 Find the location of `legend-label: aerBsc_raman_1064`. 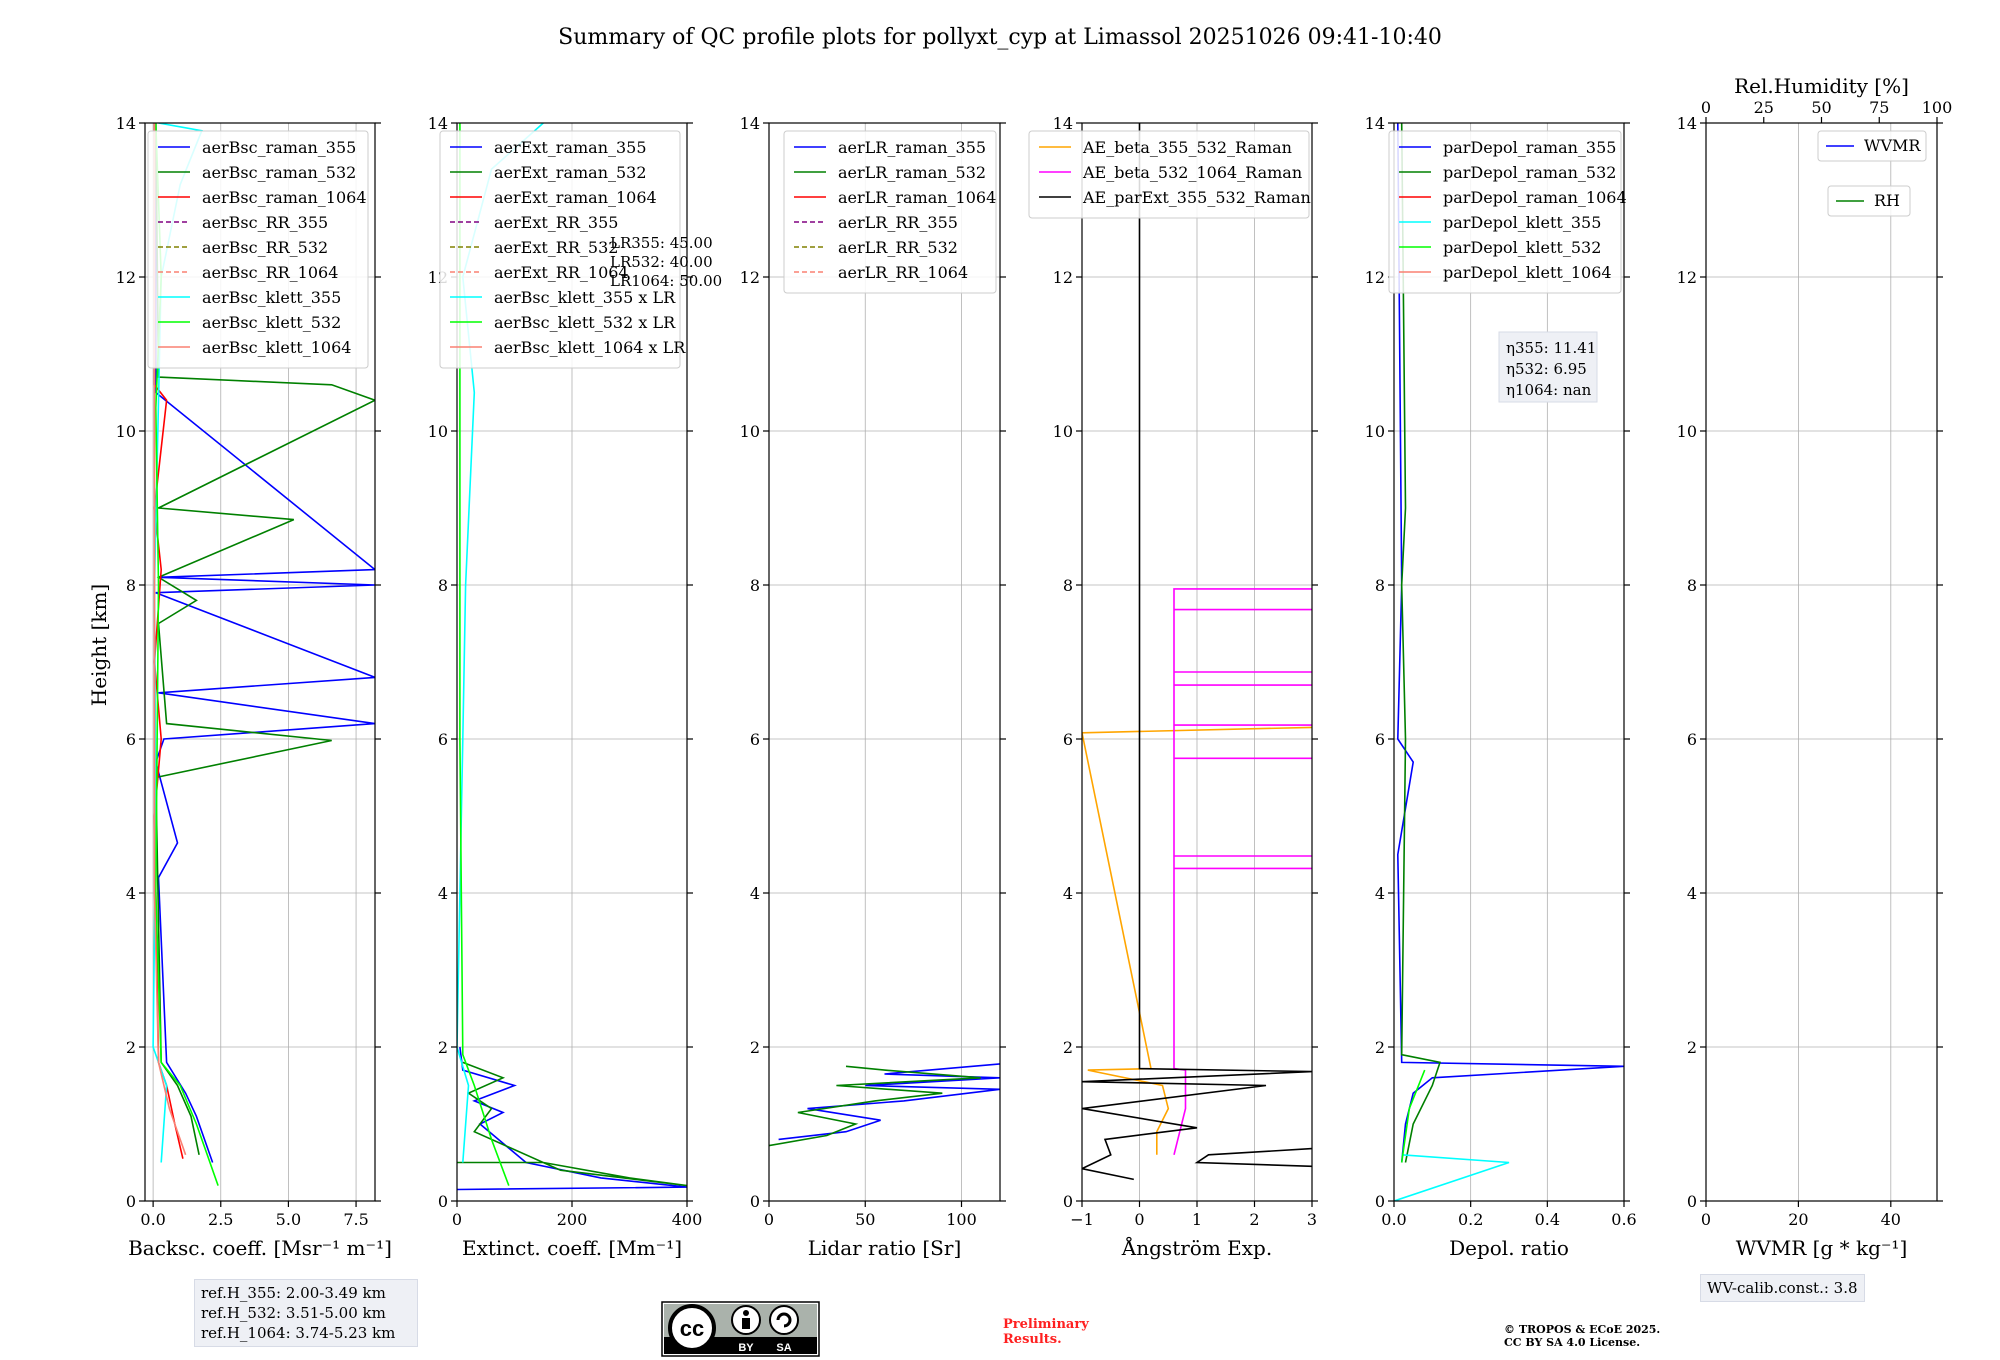

legend-label: aerBsc_raman_1064 is located at coordinates (284, 197).